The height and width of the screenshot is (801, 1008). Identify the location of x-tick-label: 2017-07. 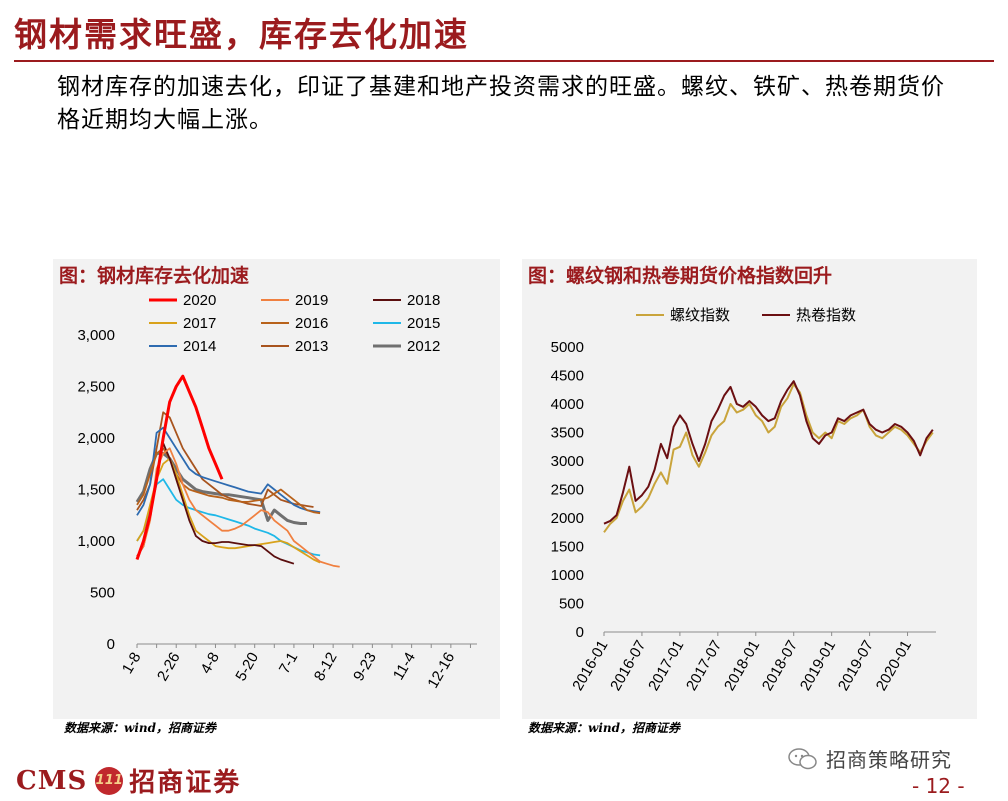
(704, 666).